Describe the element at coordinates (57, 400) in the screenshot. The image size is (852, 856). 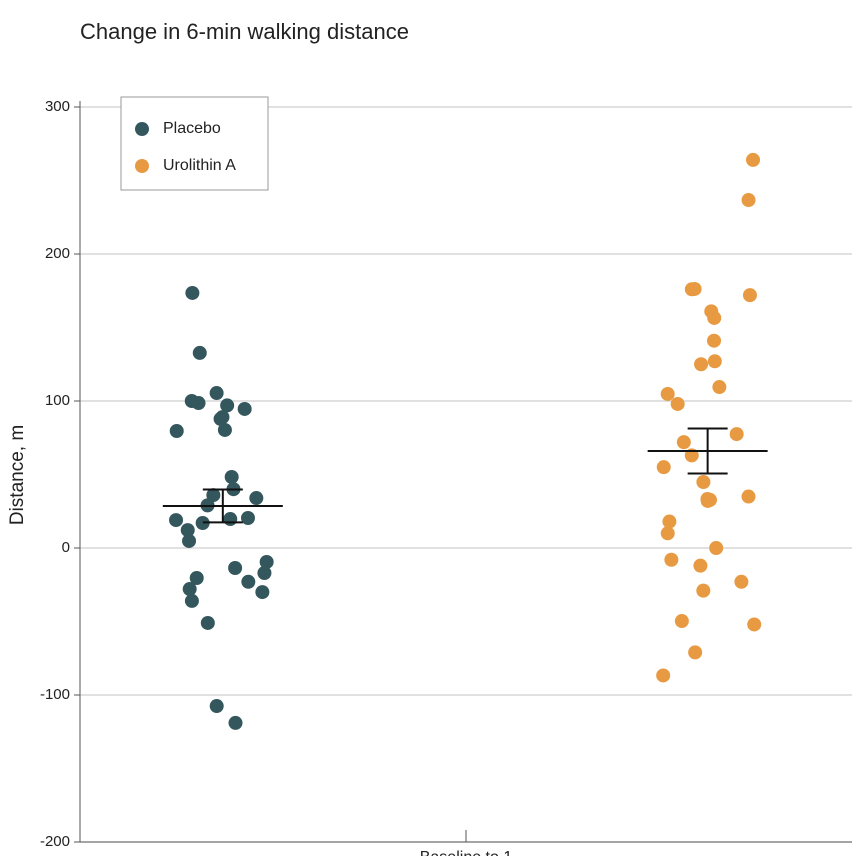
I see `y-tick-label: 100` at that location.